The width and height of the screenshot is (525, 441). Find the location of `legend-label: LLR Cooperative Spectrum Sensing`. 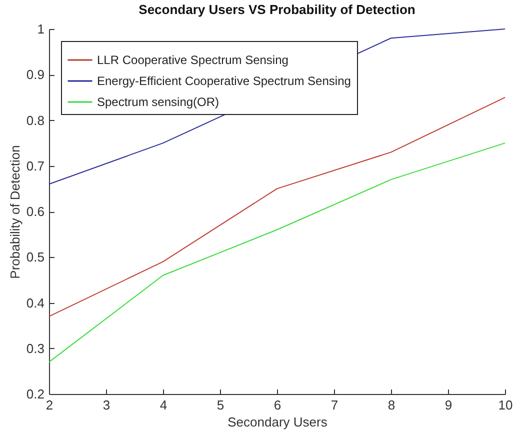

legend-label: LLR Cooperative Spectrum Sensing is located at coordinates (192, 60).